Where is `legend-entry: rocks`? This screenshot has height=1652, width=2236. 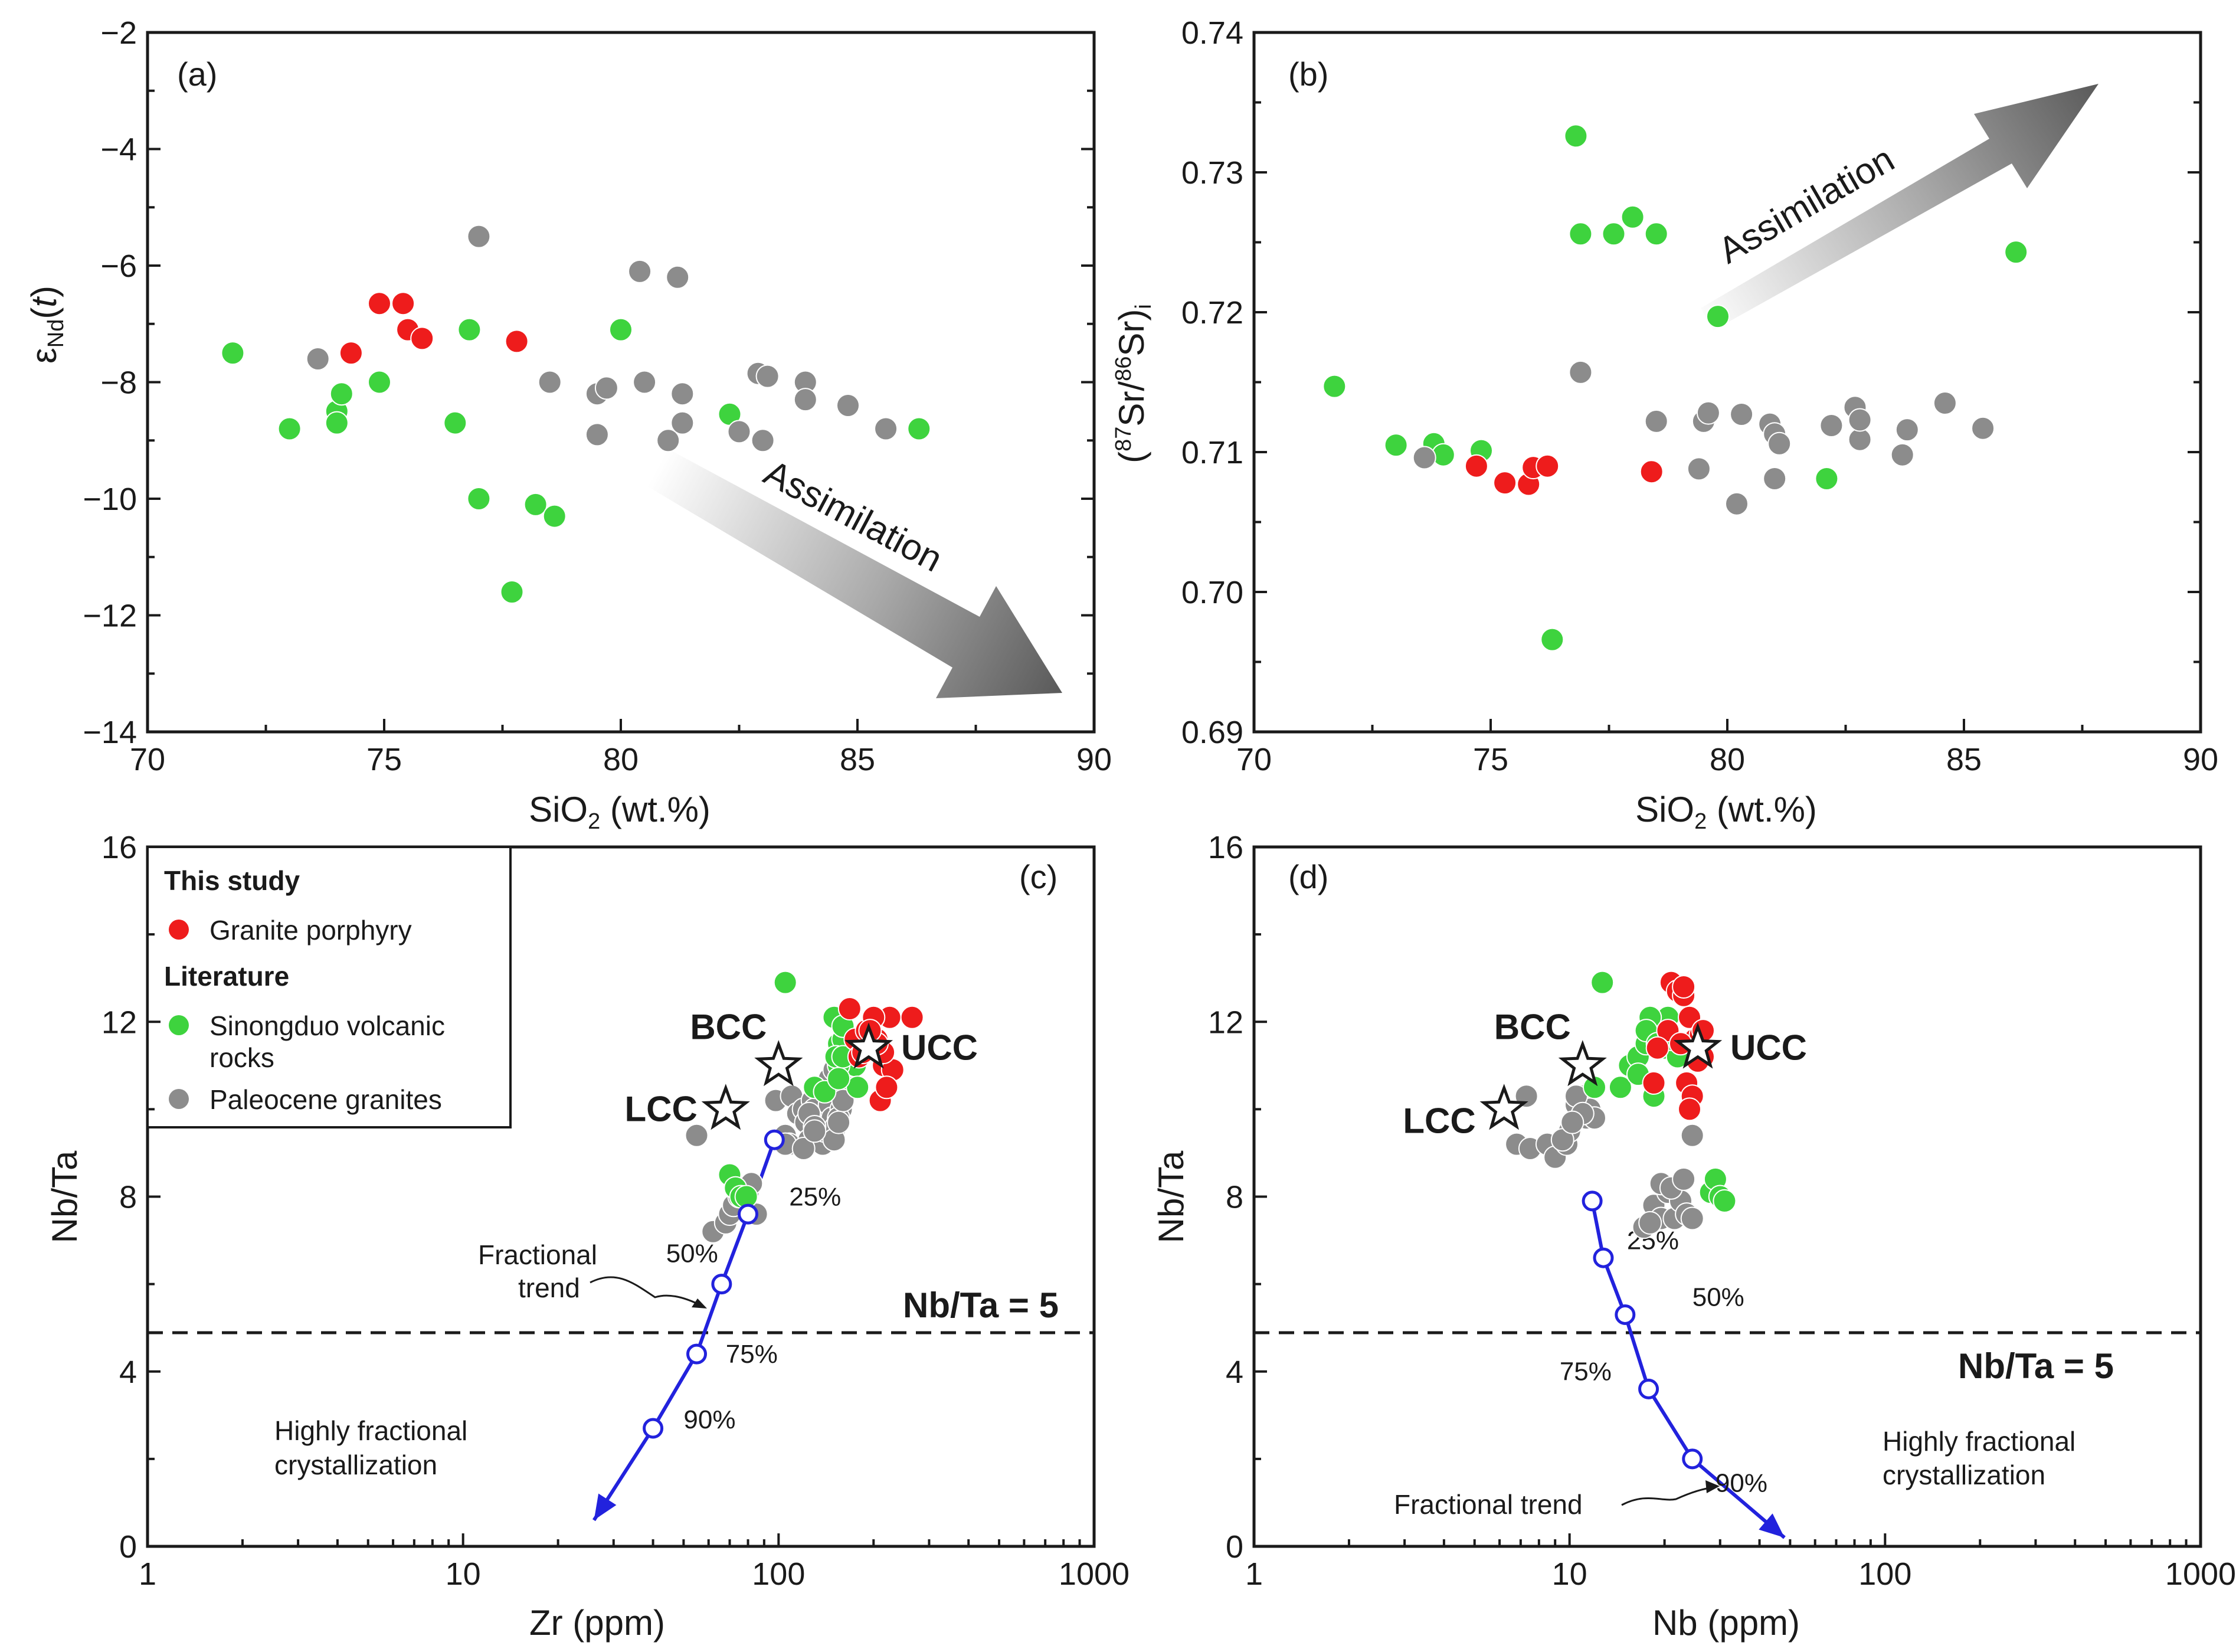
legend-entry: rocks is located at coordinates (242, 1058).